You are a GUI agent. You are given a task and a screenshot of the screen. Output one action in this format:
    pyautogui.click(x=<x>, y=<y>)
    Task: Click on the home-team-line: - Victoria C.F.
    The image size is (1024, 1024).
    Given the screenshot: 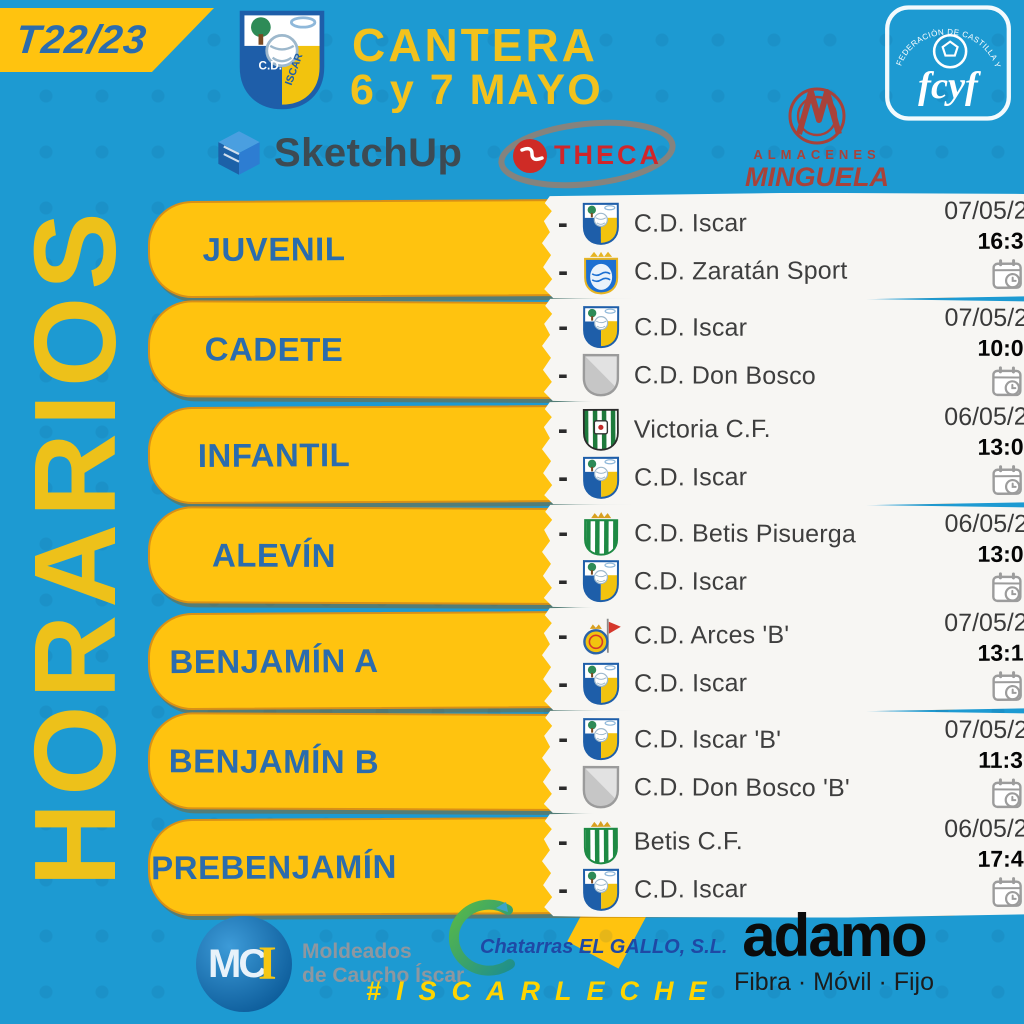 What is the action you would take?
    pyautogui.click(x=738, y=429)
    